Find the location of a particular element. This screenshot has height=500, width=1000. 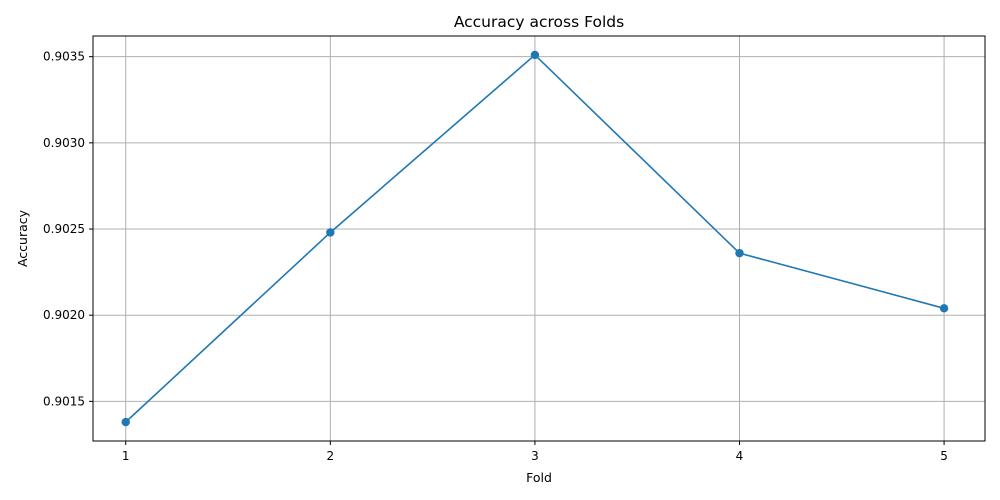

y-tick-label: 0.9020 is located at coordinates (64, 315).